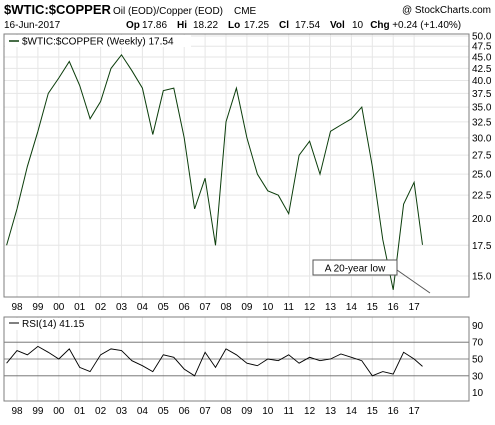 The image size is (495, 425). Describe the element at coordinates (122, 411) in the screenshot. I see `rsi-x-tick-5: 03` at that location.